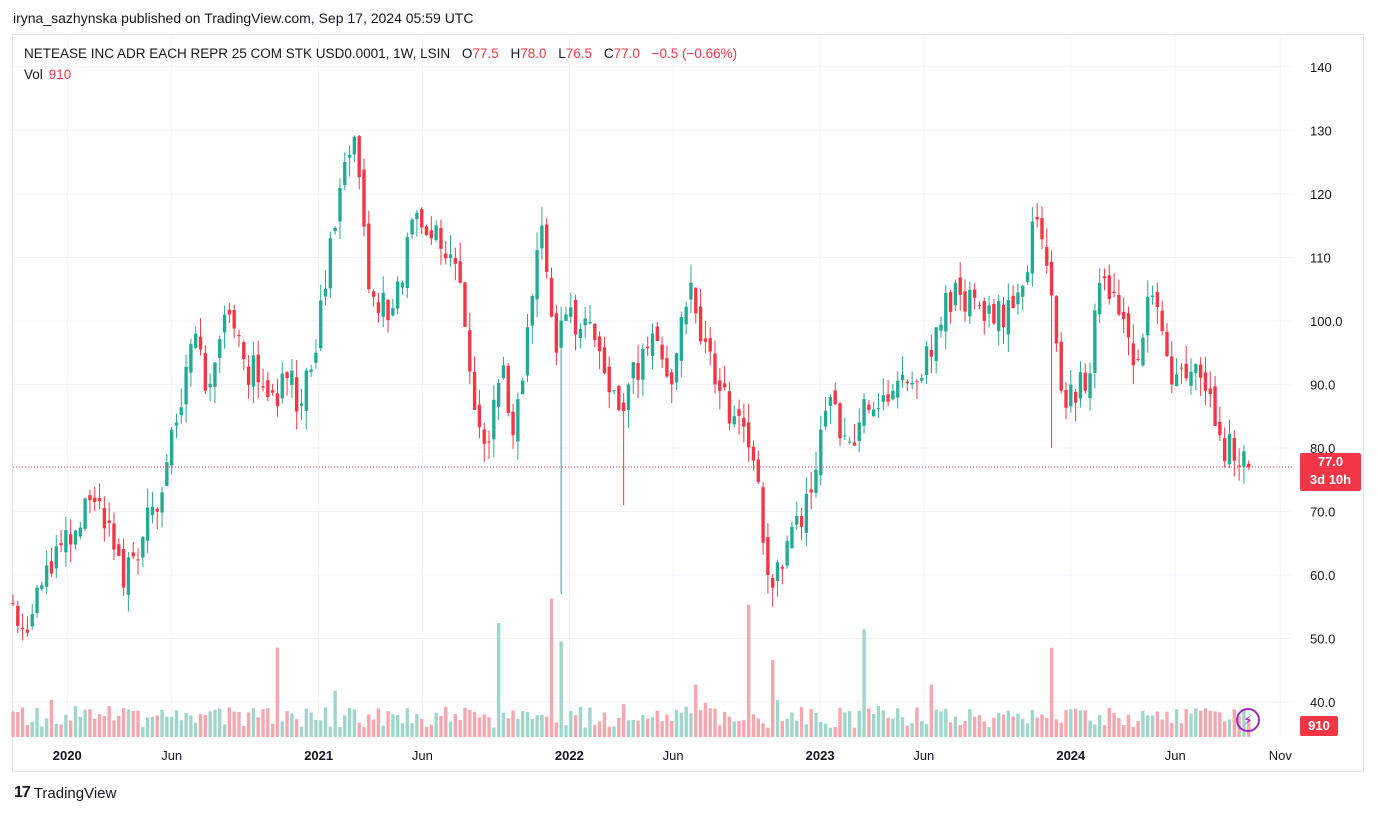 The height and width of the screenshot is (816, 1378). I want to click on x-tick-label: Jun, so click(1175, 755).